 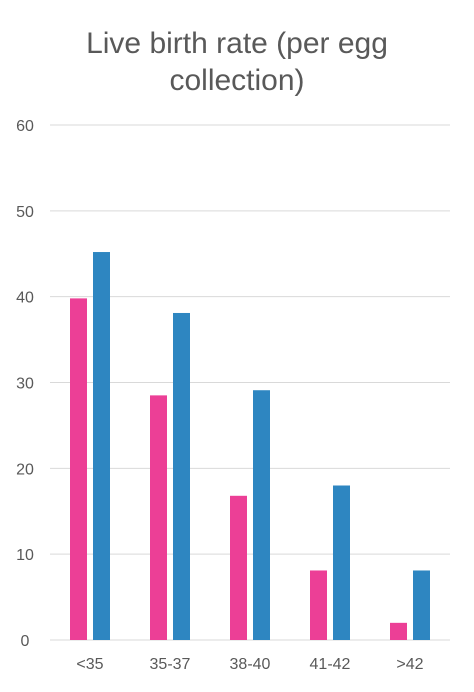 What do you see at coordinates (236, 80) in the screenshot?
I see `chart-title-line-2: collection)` at bounding box center [236, 80].